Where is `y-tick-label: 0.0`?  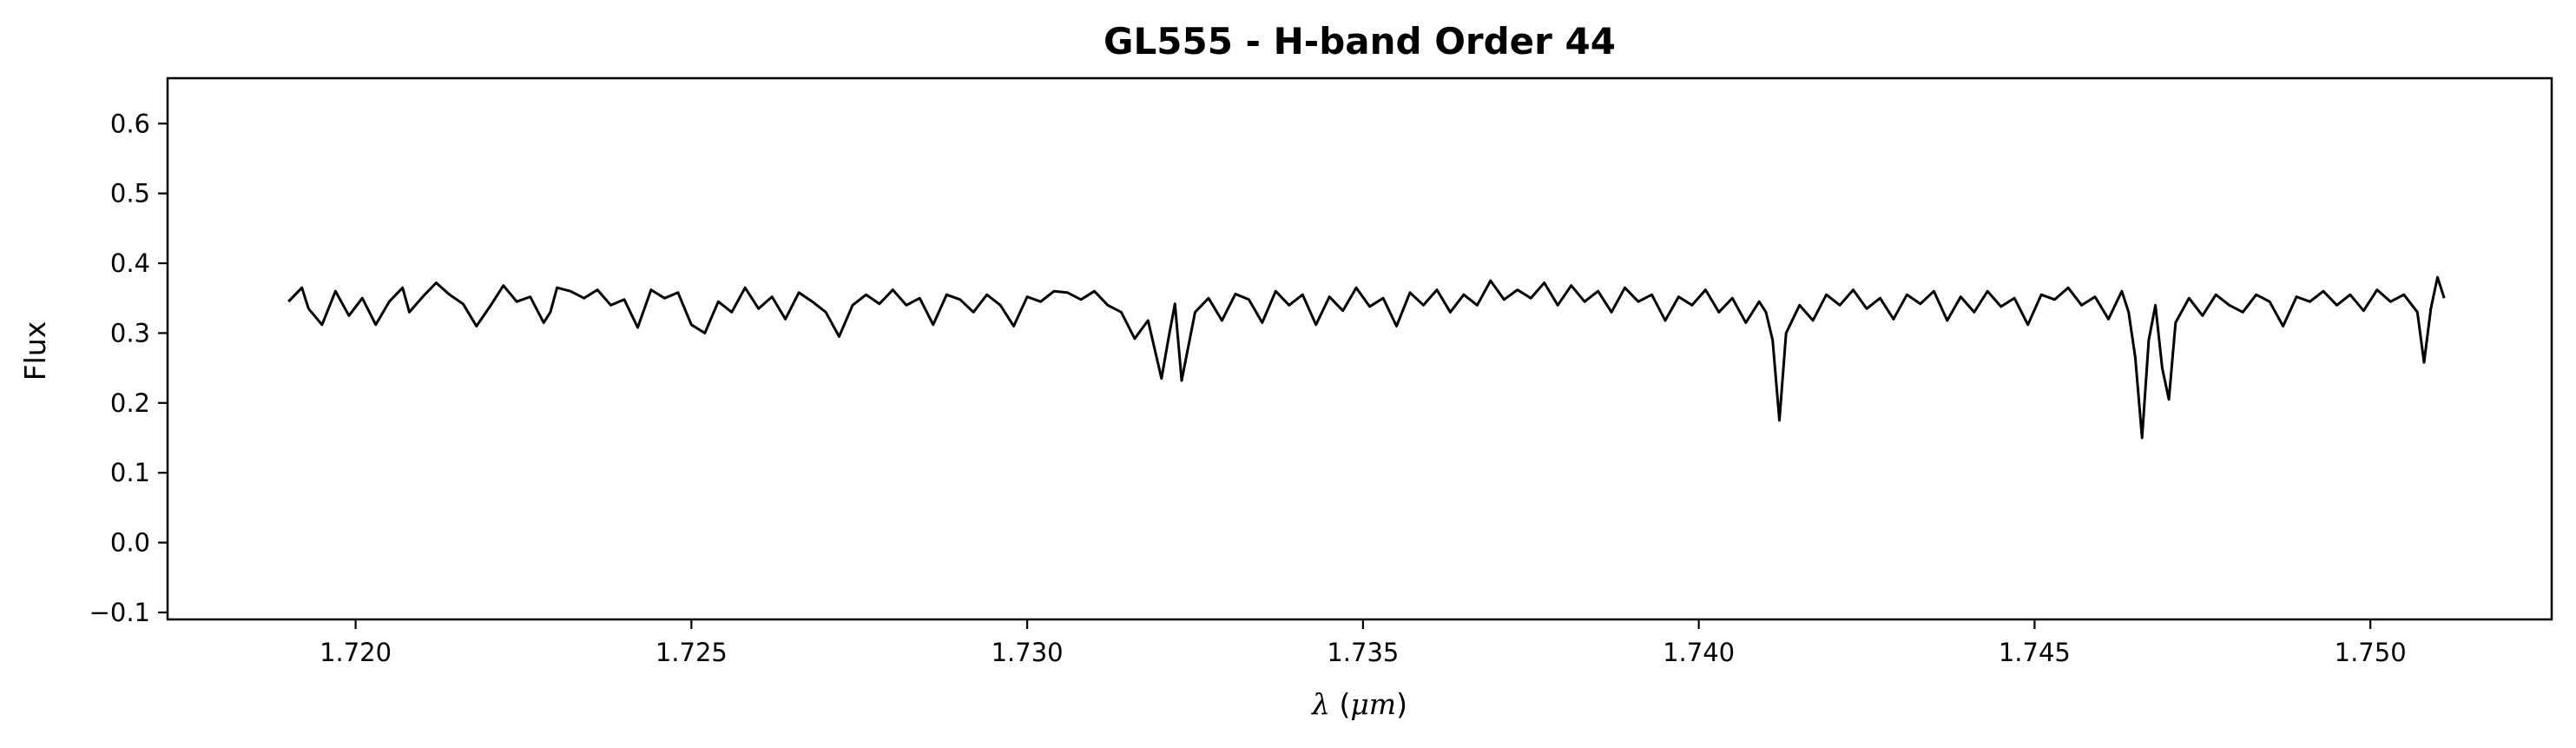 y-tick-label: 0.0 is located at coordinates (130, 543).